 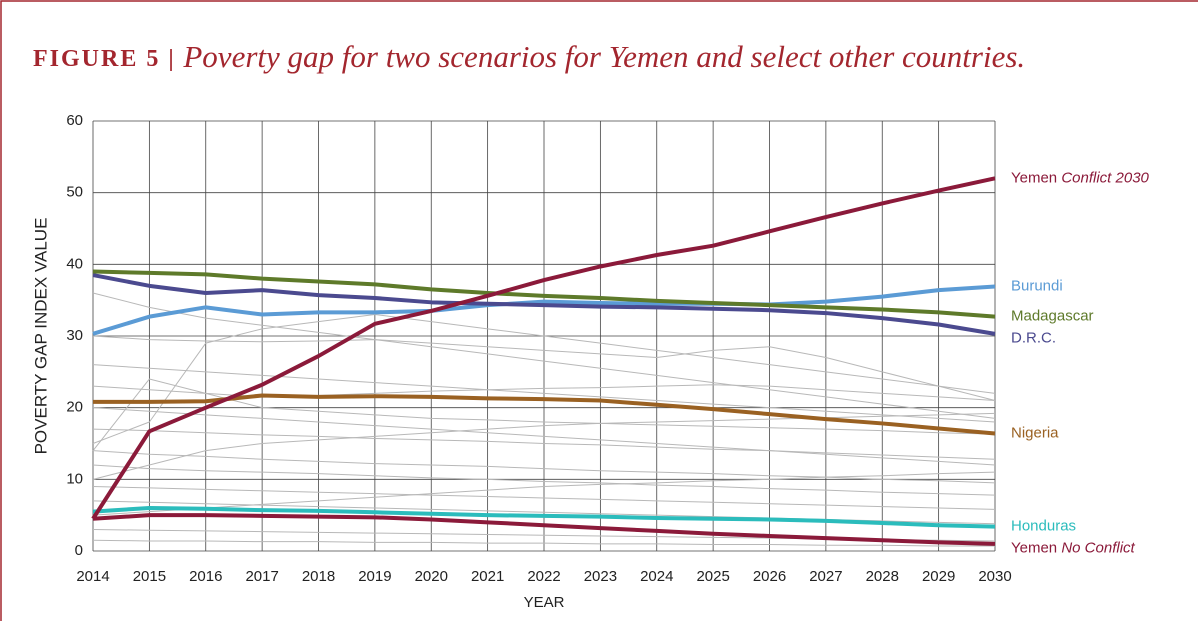 I want to click on legend-label: Honduras, so click(x=1043, y=526).